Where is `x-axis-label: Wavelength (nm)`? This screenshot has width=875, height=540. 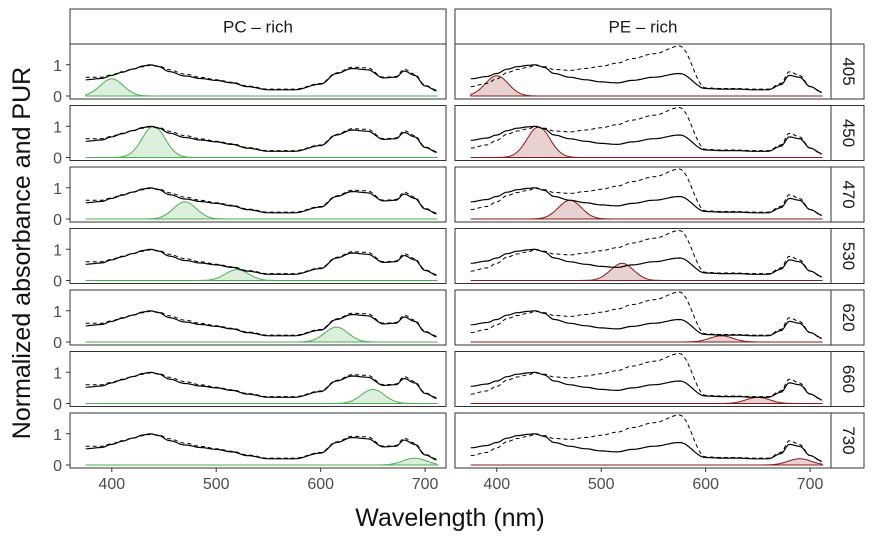
x-axis-label: Wavelength (nm) is located at coordinates (449, 518).